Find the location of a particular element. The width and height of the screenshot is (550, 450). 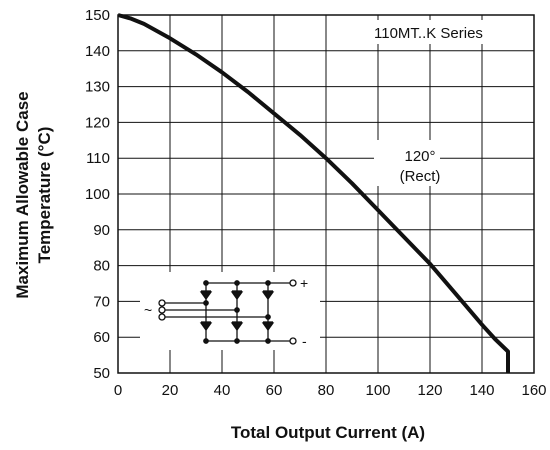

y-tick-label: 140 is located at coordinates (97, 51).